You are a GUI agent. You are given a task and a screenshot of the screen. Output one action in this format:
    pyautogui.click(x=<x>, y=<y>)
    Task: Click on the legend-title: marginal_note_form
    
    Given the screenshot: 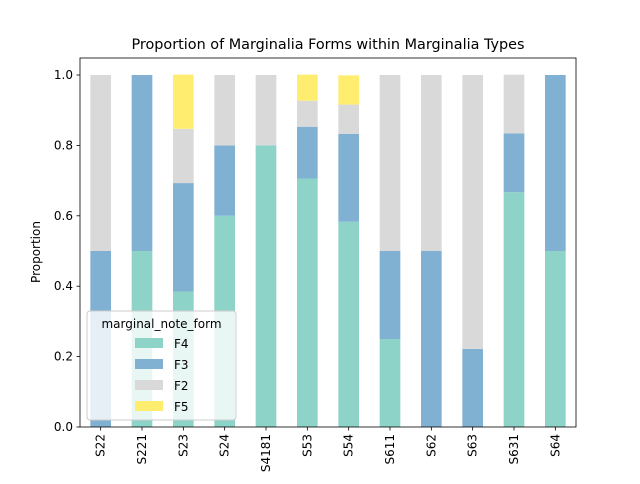 What is the action you would take?
    pyautogui.click(x=161, y=324)
    